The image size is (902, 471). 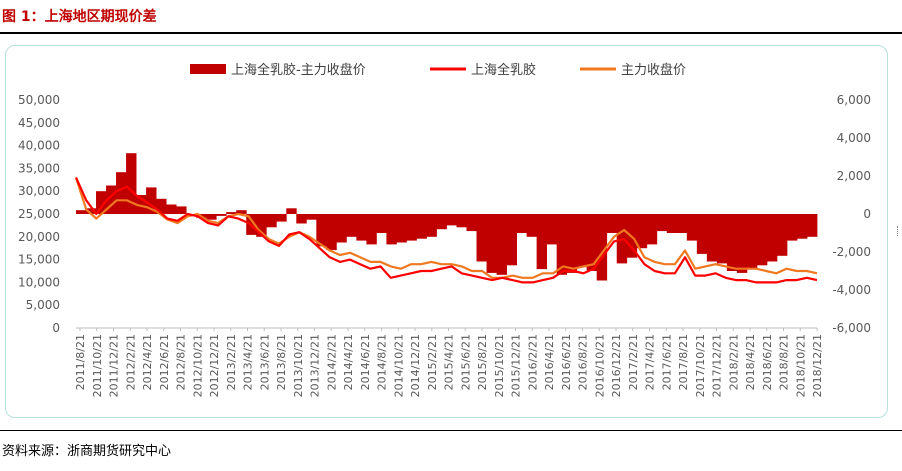 I want to click on x-tick-label: 2014/8/21, so click(x=382, y=362).